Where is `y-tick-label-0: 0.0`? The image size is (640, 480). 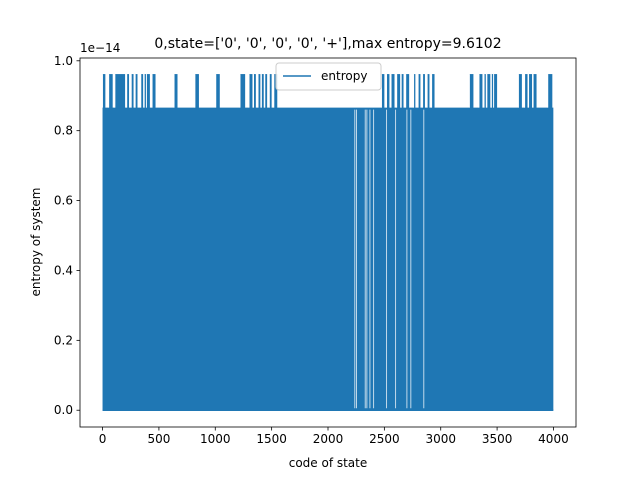
y-tick-label-0: 0.0 is located at coordinates (63, 410).